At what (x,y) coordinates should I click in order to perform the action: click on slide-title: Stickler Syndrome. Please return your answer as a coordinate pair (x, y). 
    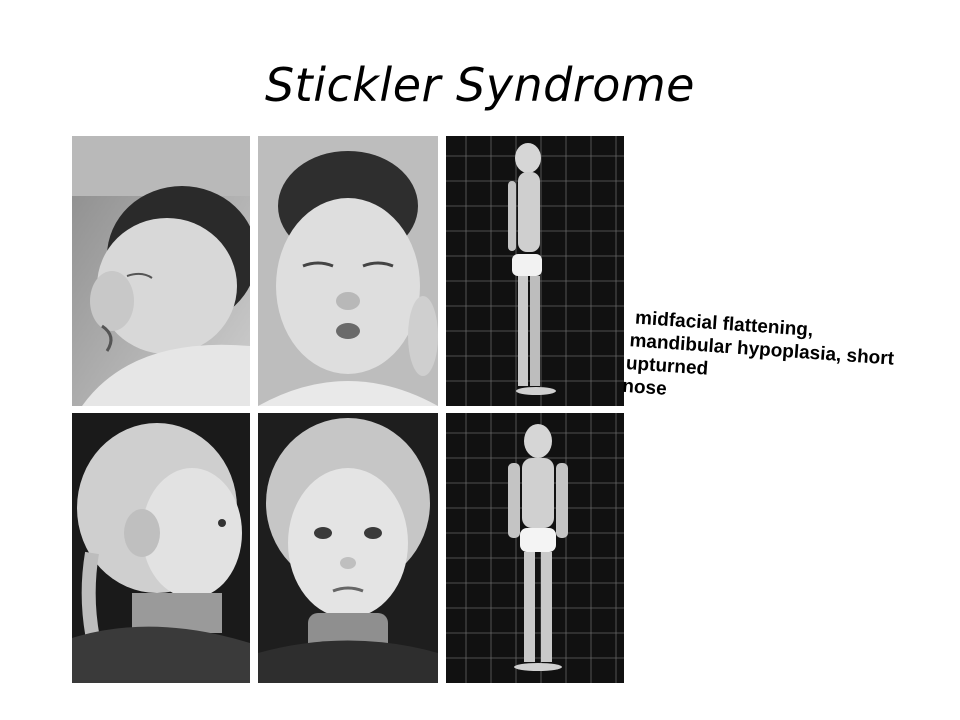
    Looking at the image, I should click on (479, 85).